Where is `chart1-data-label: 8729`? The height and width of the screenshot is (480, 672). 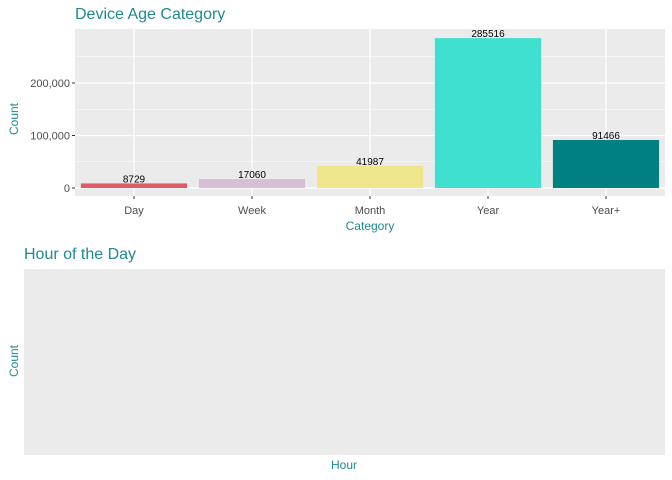
chart1-data-label: 8729 is located at coordinates (134, 179).